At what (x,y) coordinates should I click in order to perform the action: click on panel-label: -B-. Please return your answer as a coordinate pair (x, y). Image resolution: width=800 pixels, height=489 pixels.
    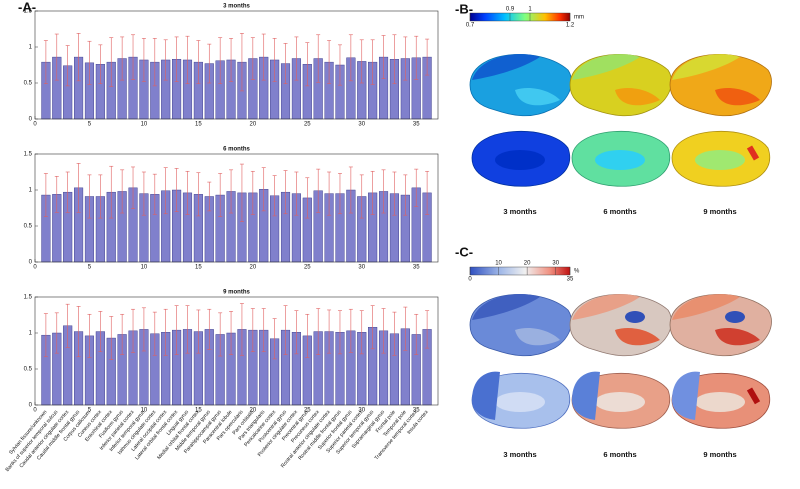
    Looking at the image, I should click on (464, 8).